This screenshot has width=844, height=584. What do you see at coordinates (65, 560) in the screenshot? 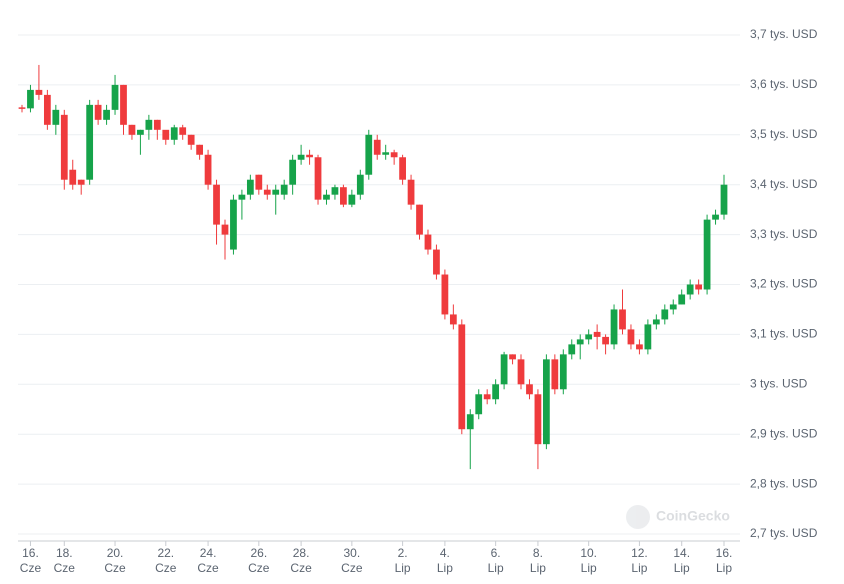
I see `x-tick-label: 18. Cze` at bounding box center [65, 560].